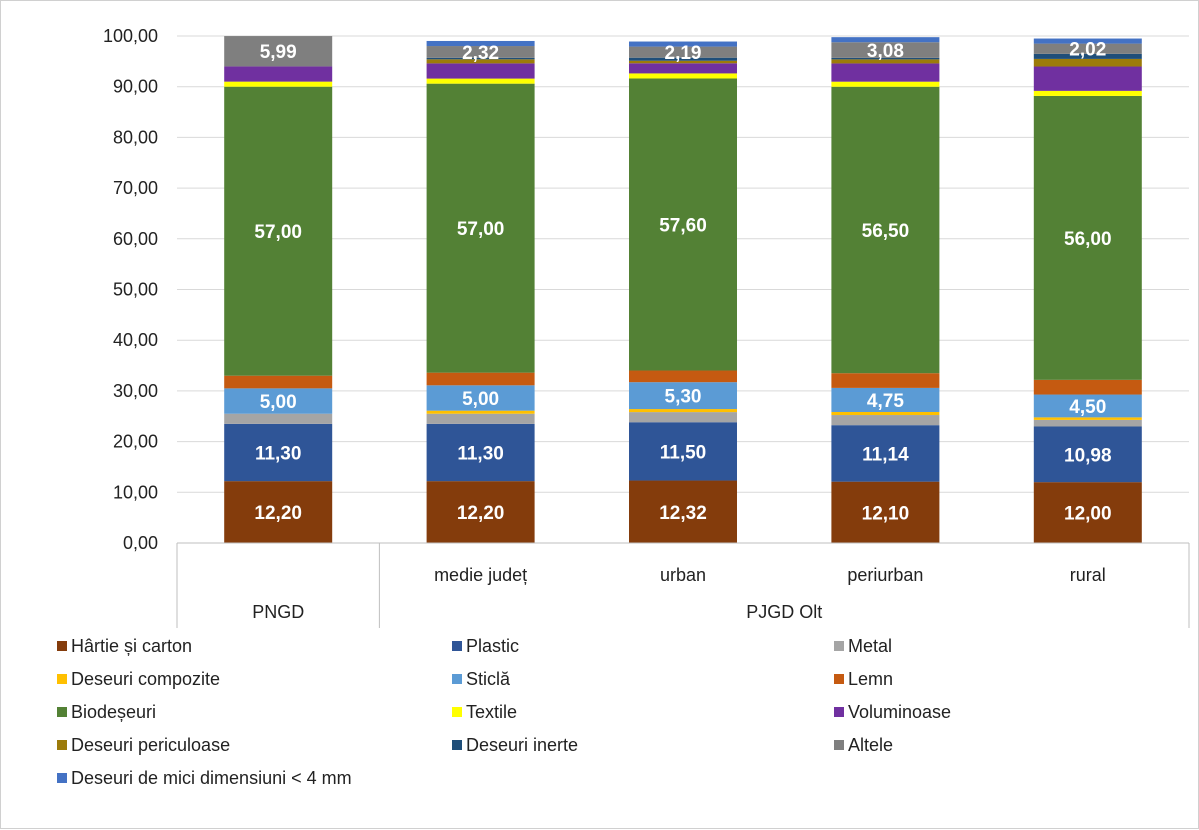 The width and height of the screenshot is (1199, 830). What do you see at coordinates (870, 679) in the screenshot?
I see `legend-label: Lemn` at bounding box center [870, 679].